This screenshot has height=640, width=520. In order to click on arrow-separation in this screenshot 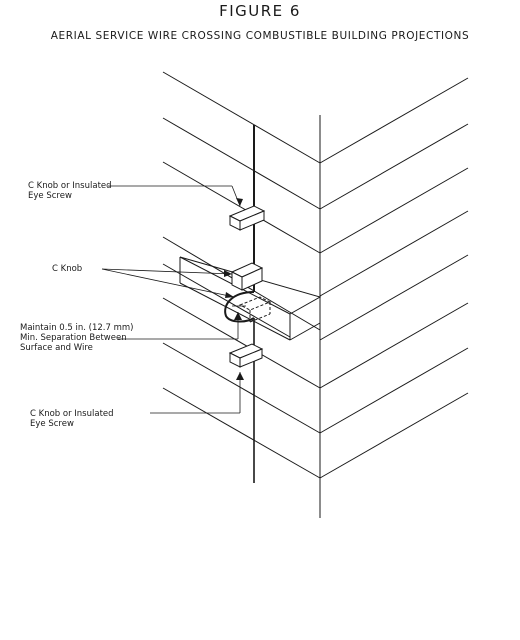, I will do `click(238, 316)`.